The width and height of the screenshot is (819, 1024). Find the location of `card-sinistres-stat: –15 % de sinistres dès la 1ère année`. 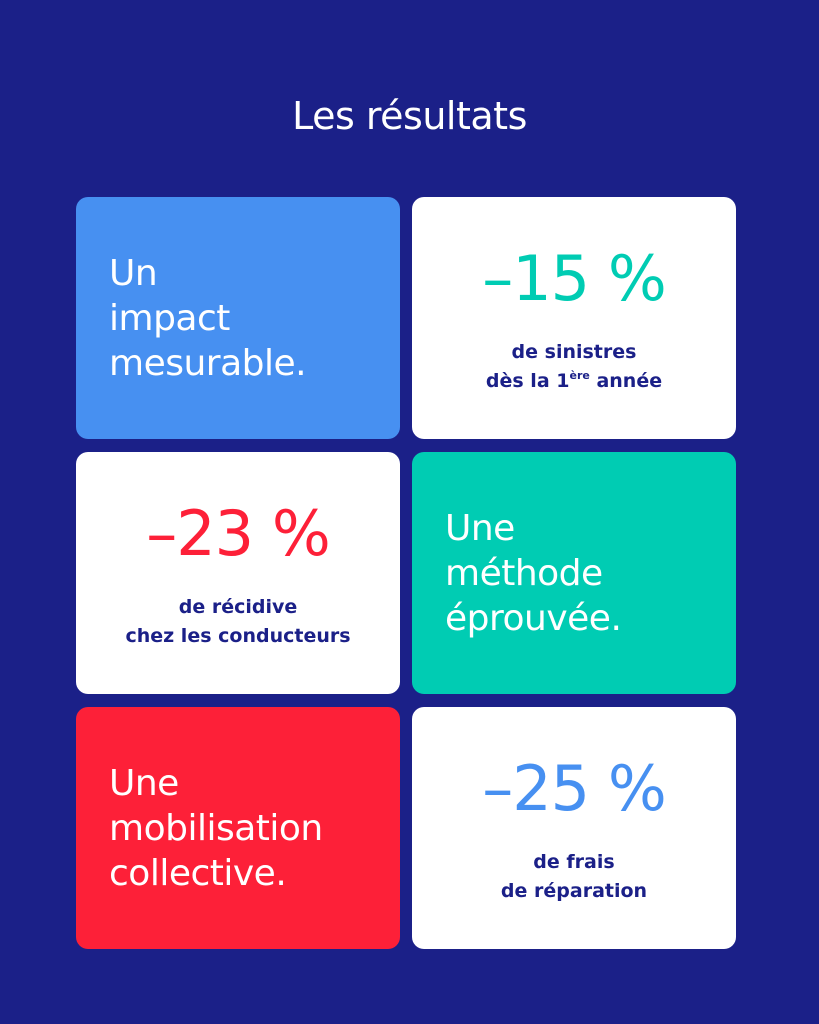

card-sinistres-stat: –15 % de sinistres dès la 1ère année is located at coordinates (574, 318).